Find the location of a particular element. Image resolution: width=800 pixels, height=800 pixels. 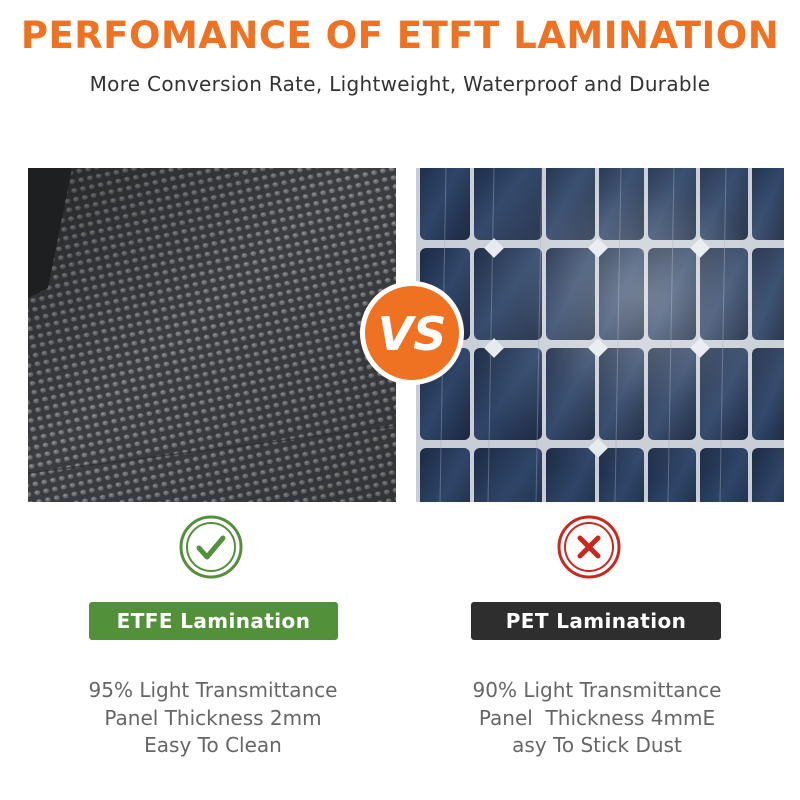

pet-spec-thickness: Panel Thickness 4mmE is located at coordinates (597, 717).